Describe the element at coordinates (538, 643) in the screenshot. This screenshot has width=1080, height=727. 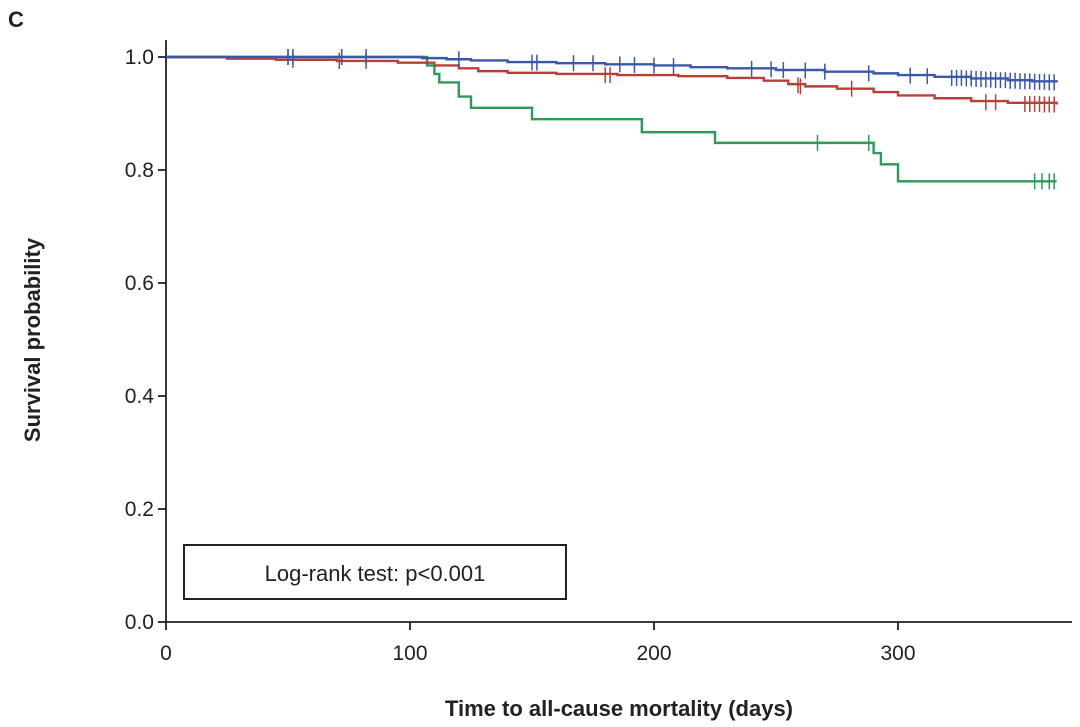
I see `x-ticks: 0 100 200 300` at that location.